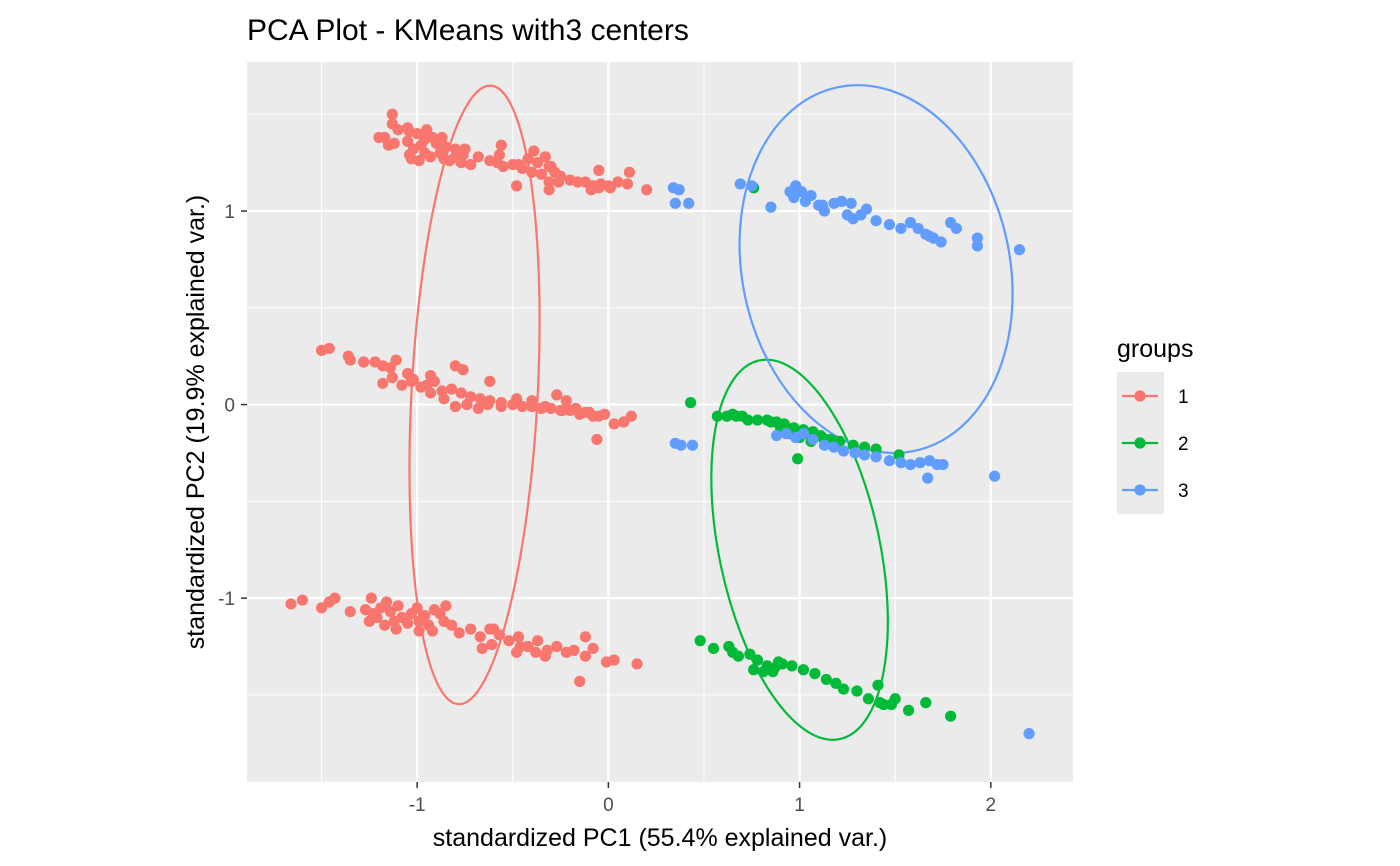 This screenshot has width=1400, height=866. I want to click on x-tick-label: 0, so click(608, 805).